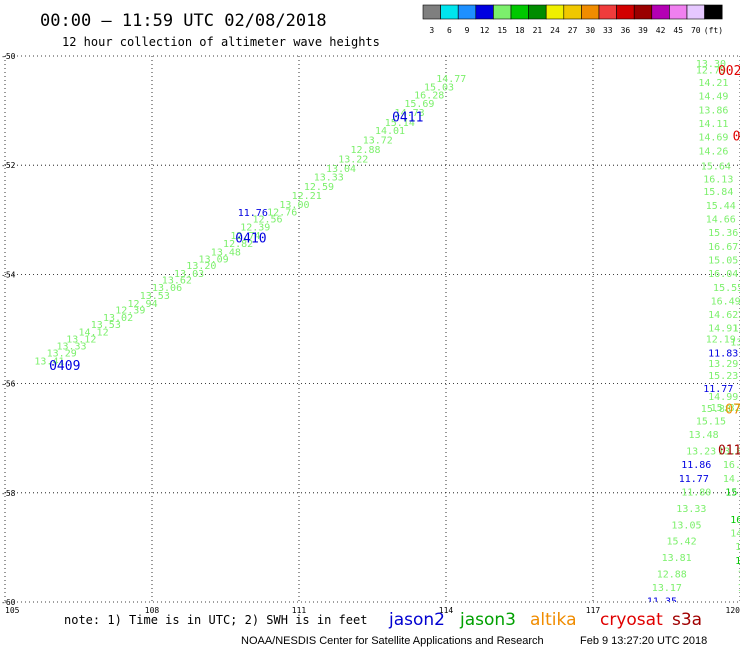  What do you see at coordinates (713, 110) in the screenshot?
I see `swh-value-label: 13.86` at bounding box center [713, 110].